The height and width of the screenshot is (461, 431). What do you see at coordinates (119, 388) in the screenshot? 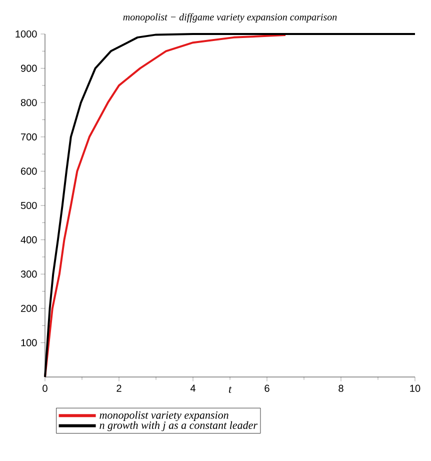
I see `x-tick-label: 2` at bounding box center [119, 388].